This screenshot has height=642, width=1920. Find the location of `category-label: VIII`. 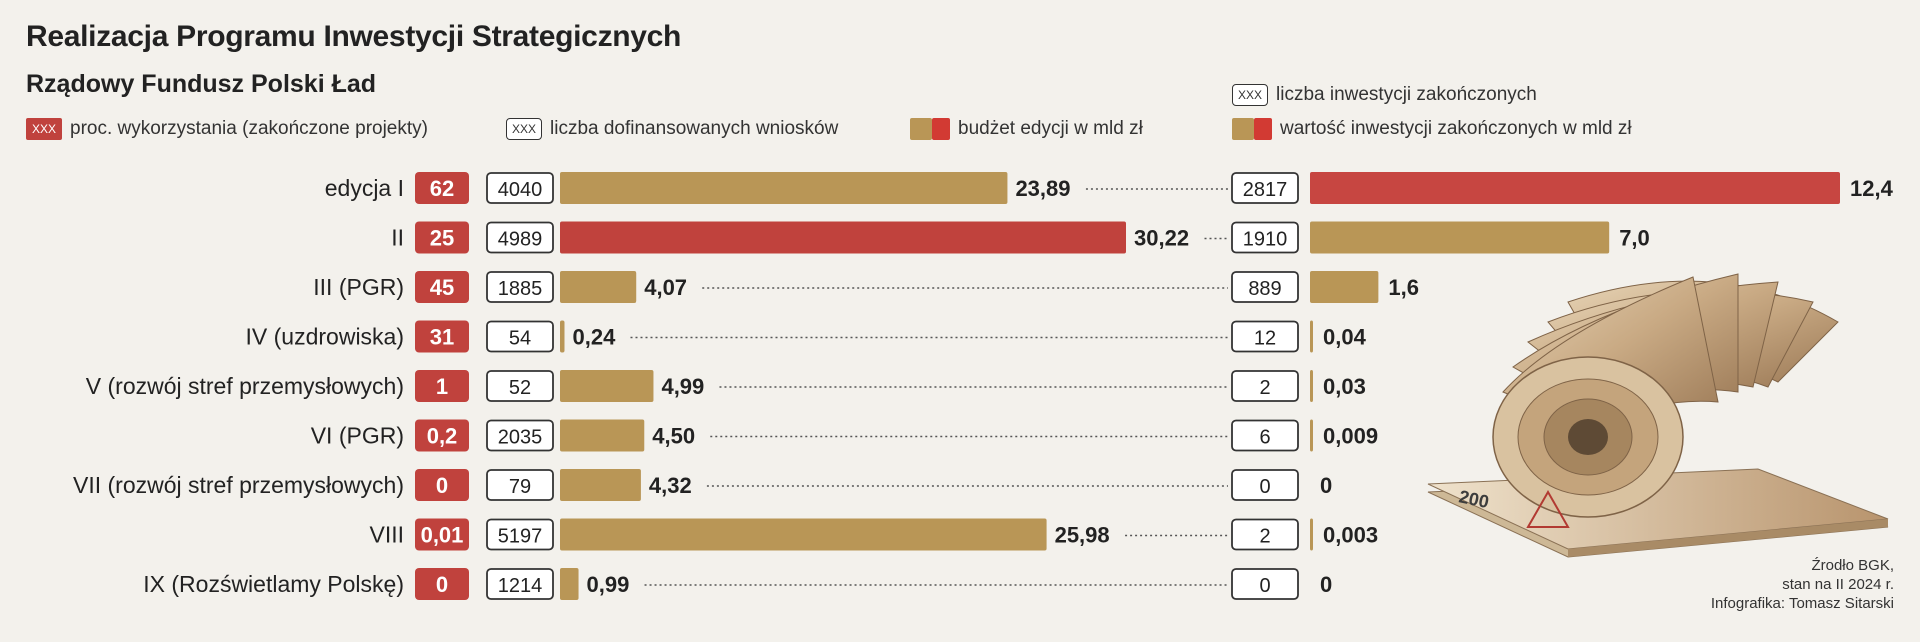

category-label: VIII is located at coordinates (386, 535).